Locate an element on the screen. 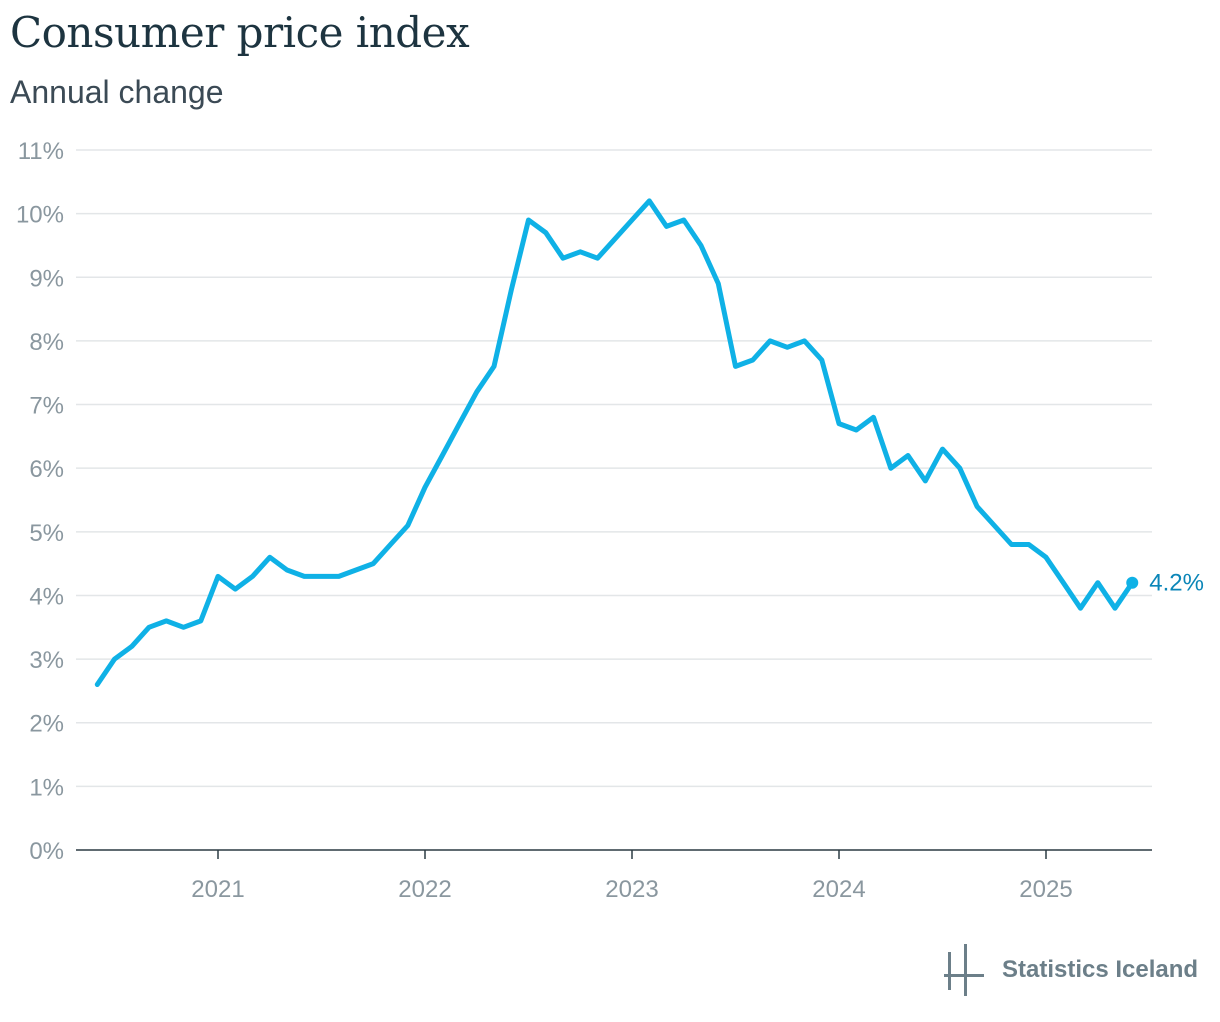  y-axis-ticks: 0% 1% 2% 3% 4% 5% 6% 7% 8% 9% 10% 11% is located at coordinates (40, 501).